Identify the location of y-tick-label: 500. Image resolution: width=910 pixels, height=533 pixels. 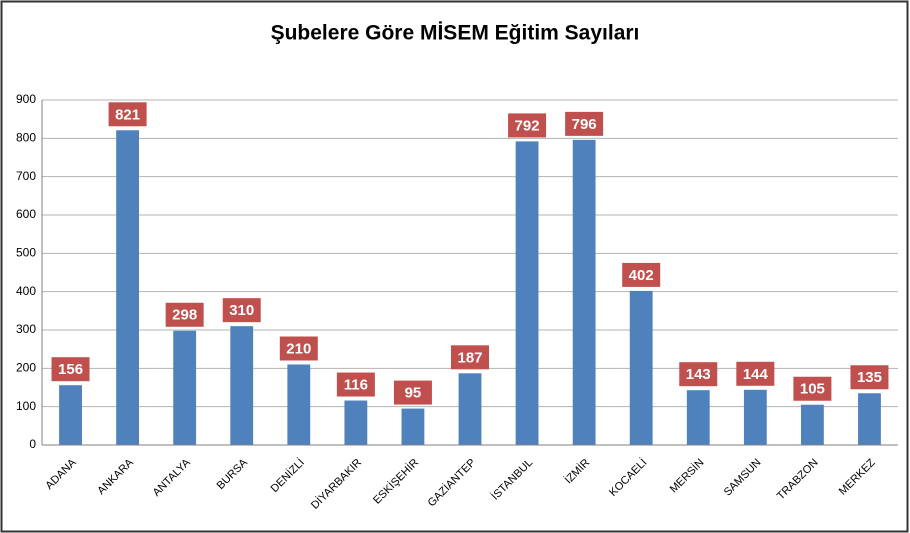
(26, 253).